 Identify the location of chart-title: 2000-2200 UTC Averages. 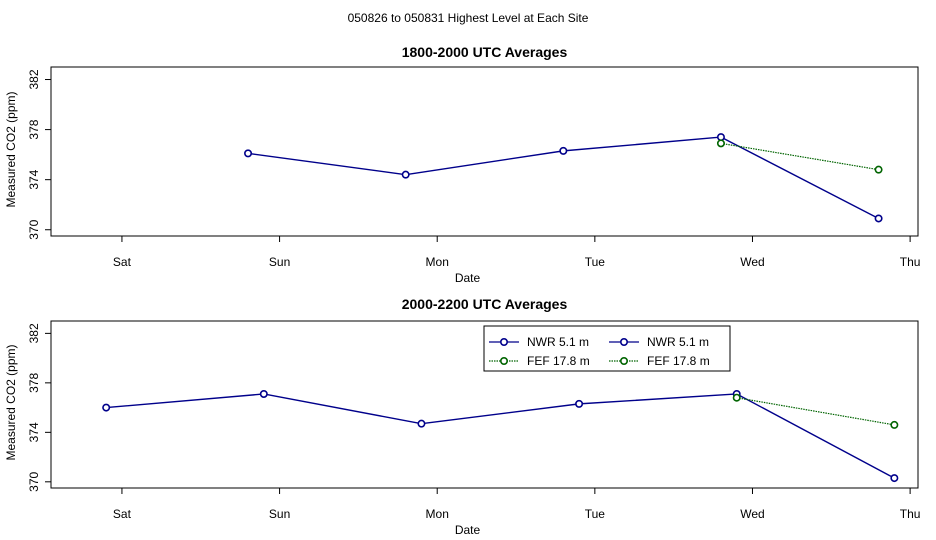
(485, 304).